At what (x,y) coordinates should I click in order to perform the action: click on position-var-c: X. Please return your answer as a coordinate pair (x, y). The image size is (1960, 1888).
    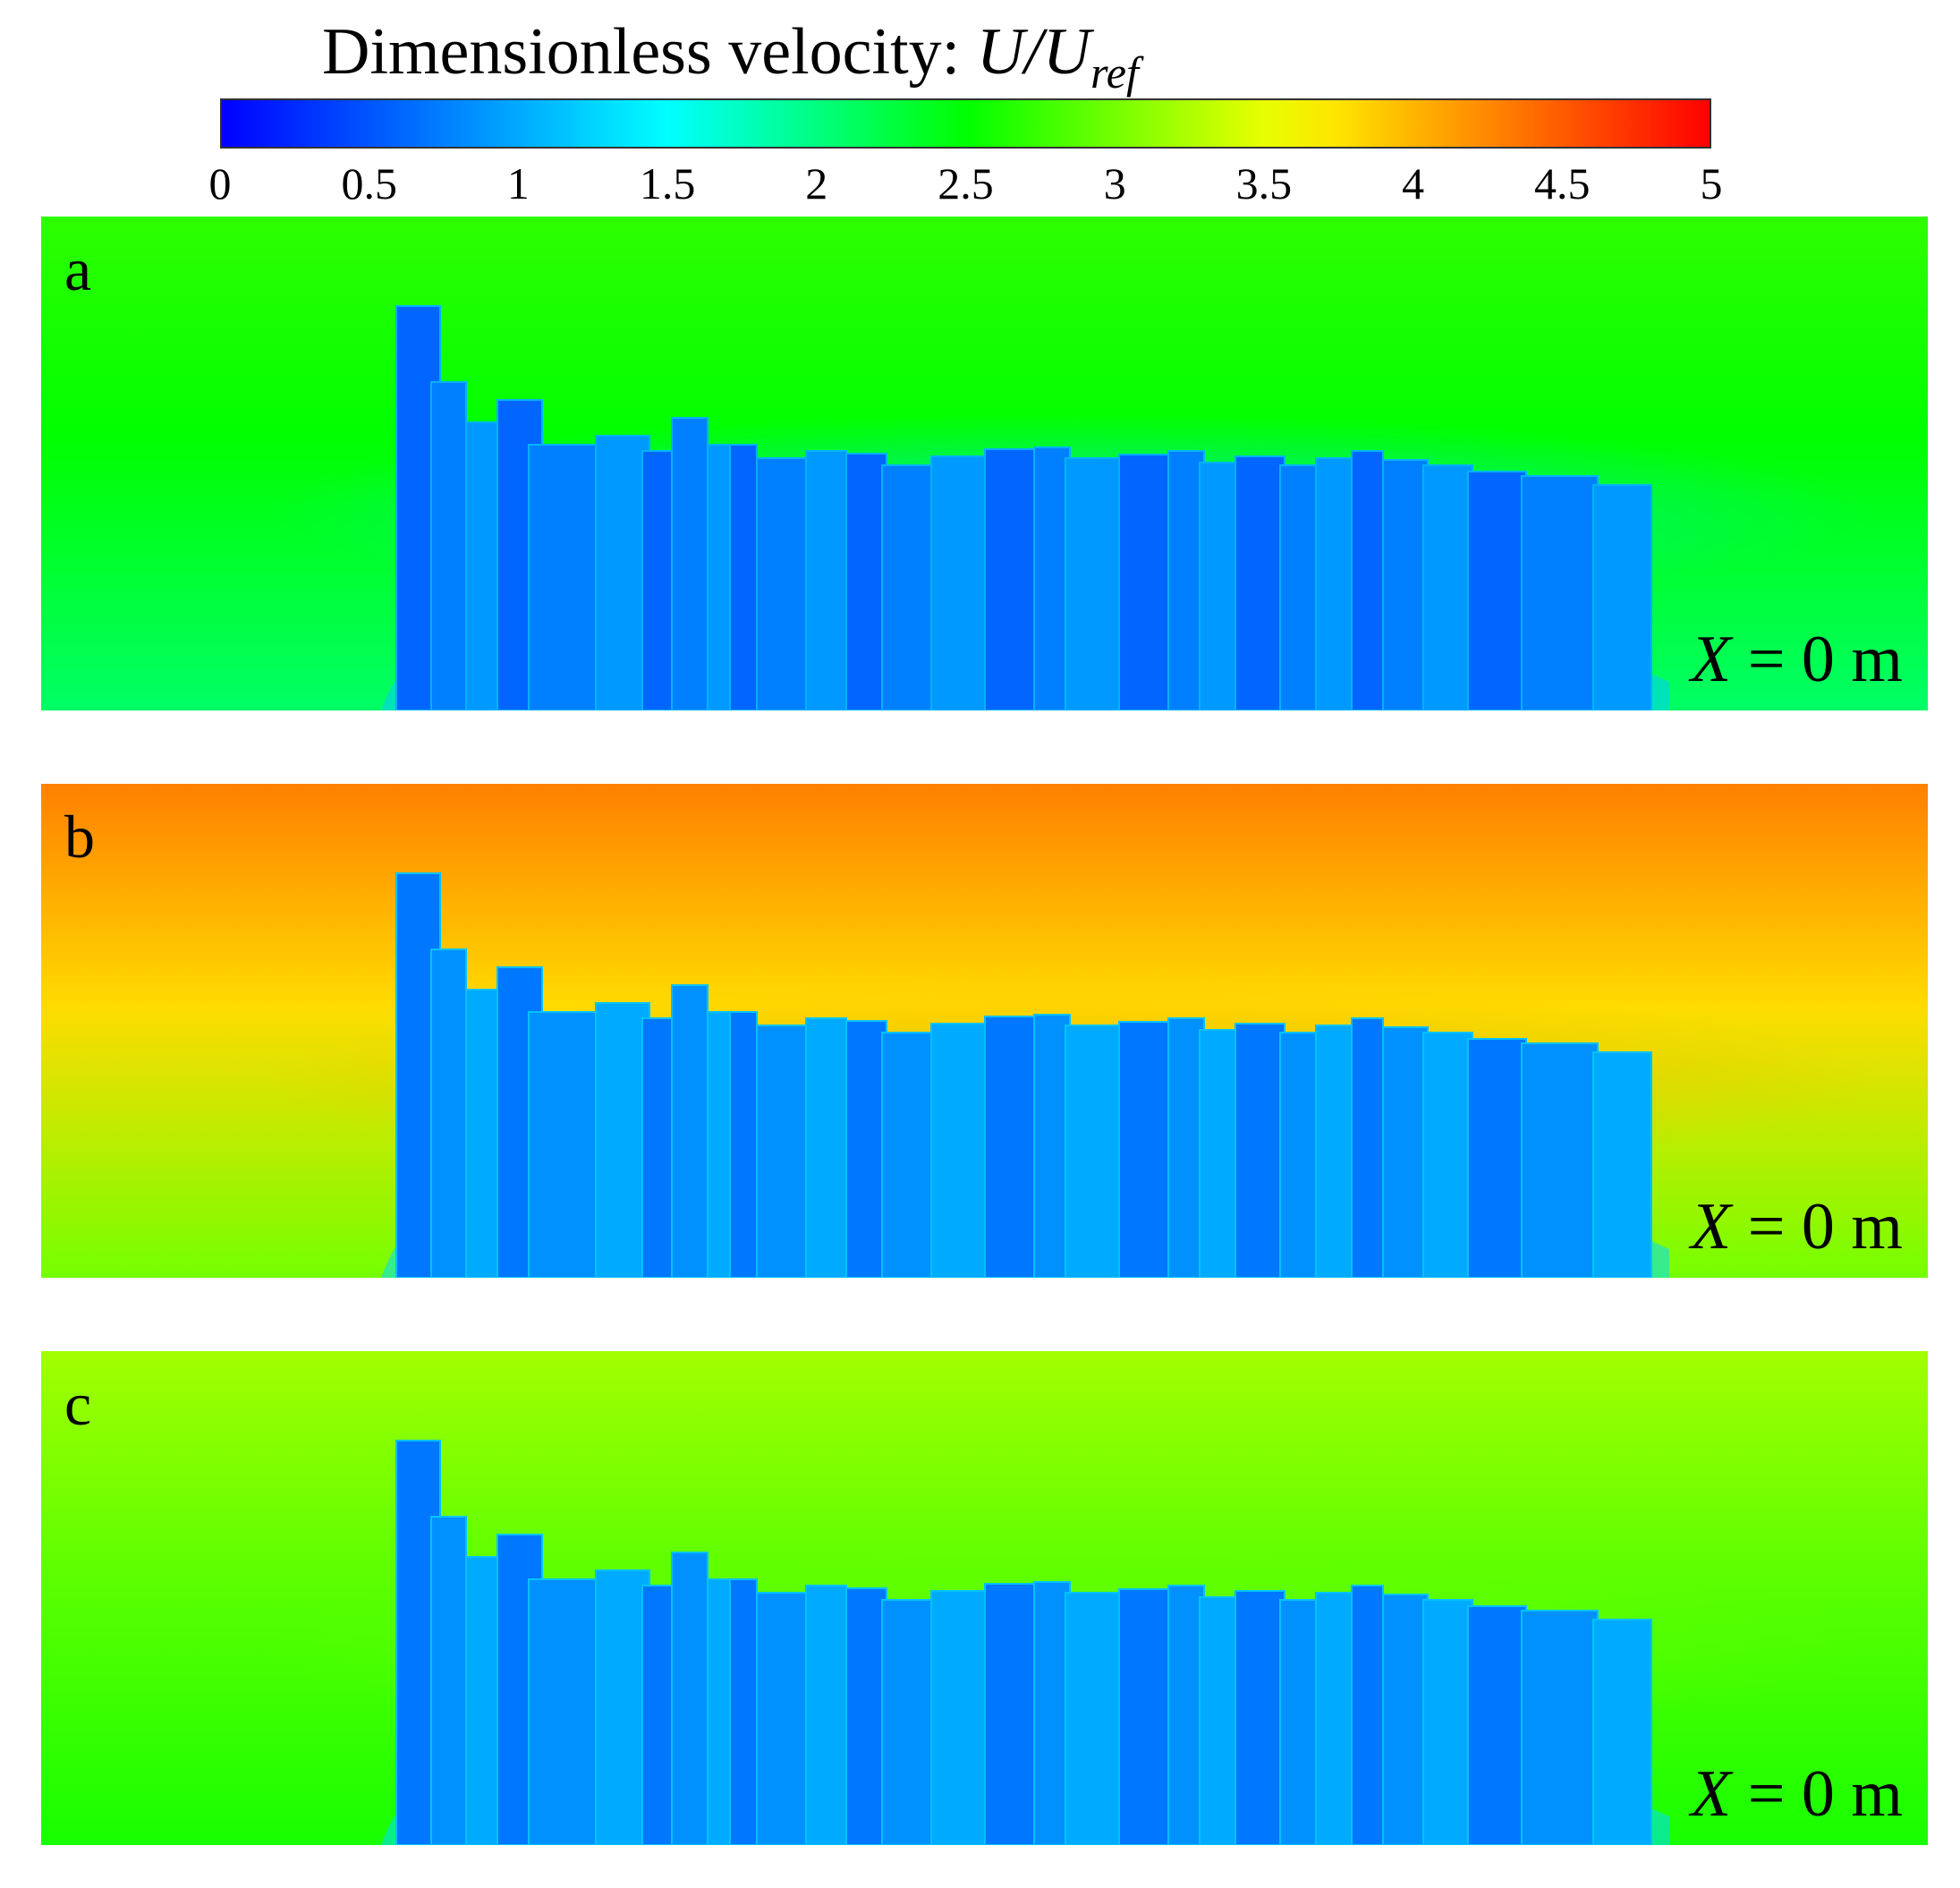
    Looking at the image, I should click on (1711, 1794).